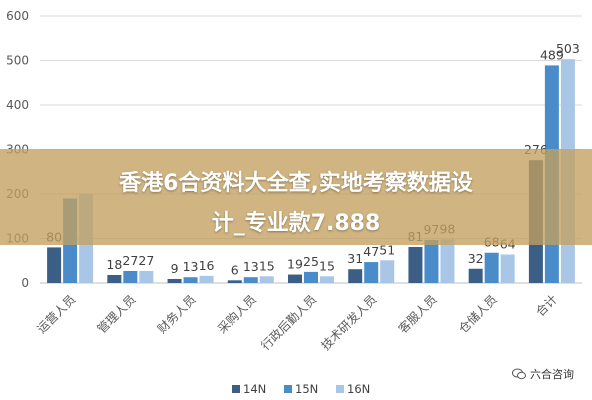 The height and width of the screenshot is (400, 592). I want to click on data-label: 9, so click(175, 268).